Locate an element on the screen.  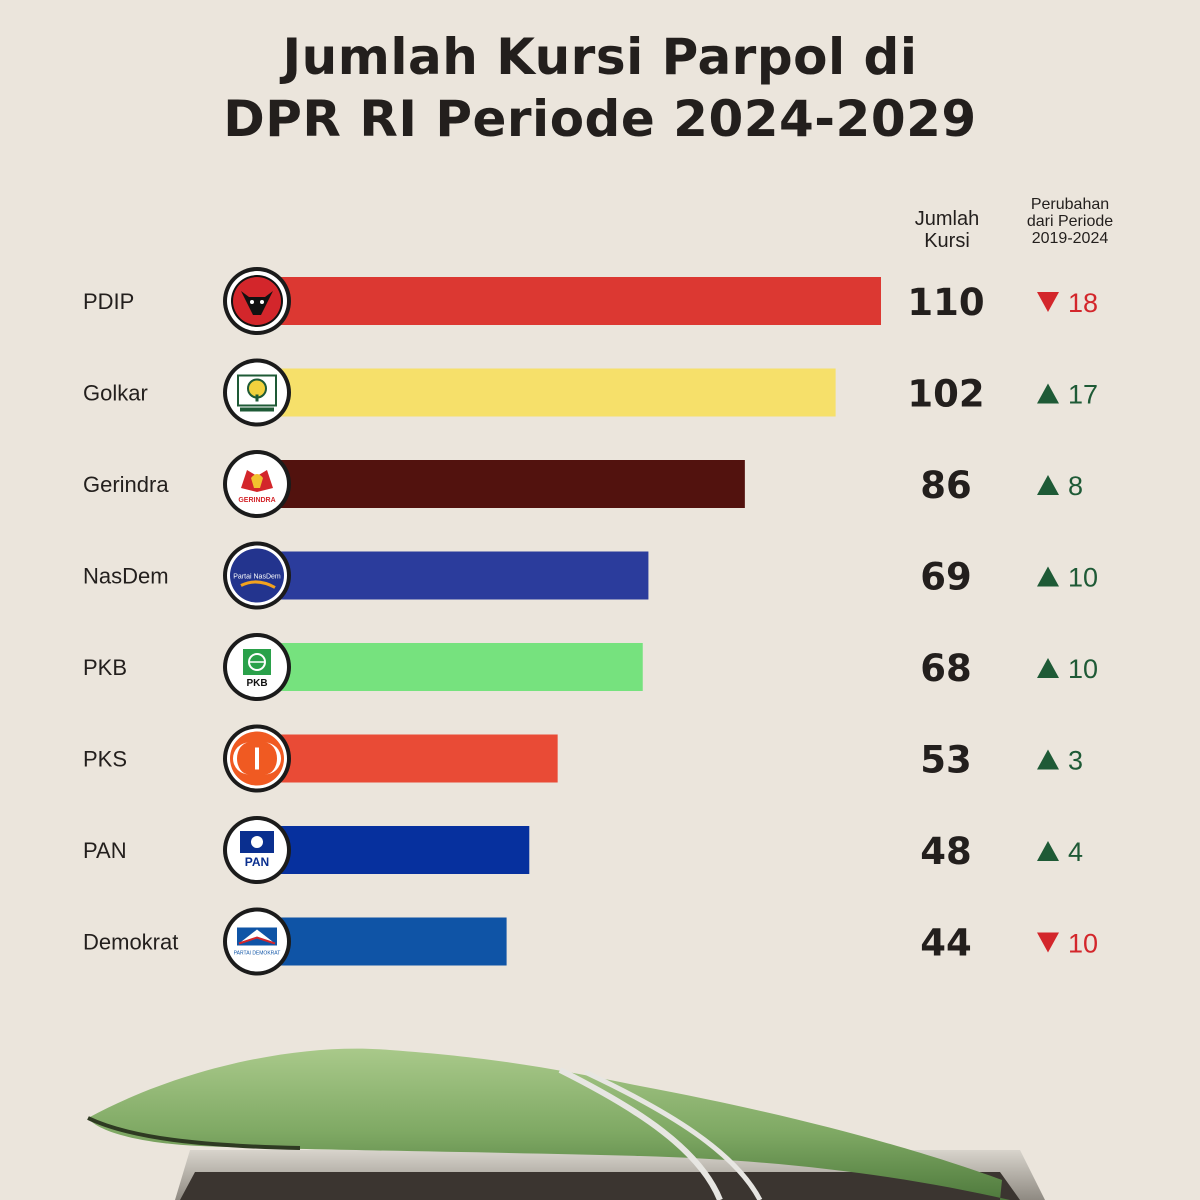
arrow-up-icon-nasdem is located at coordinates (1048, 576).